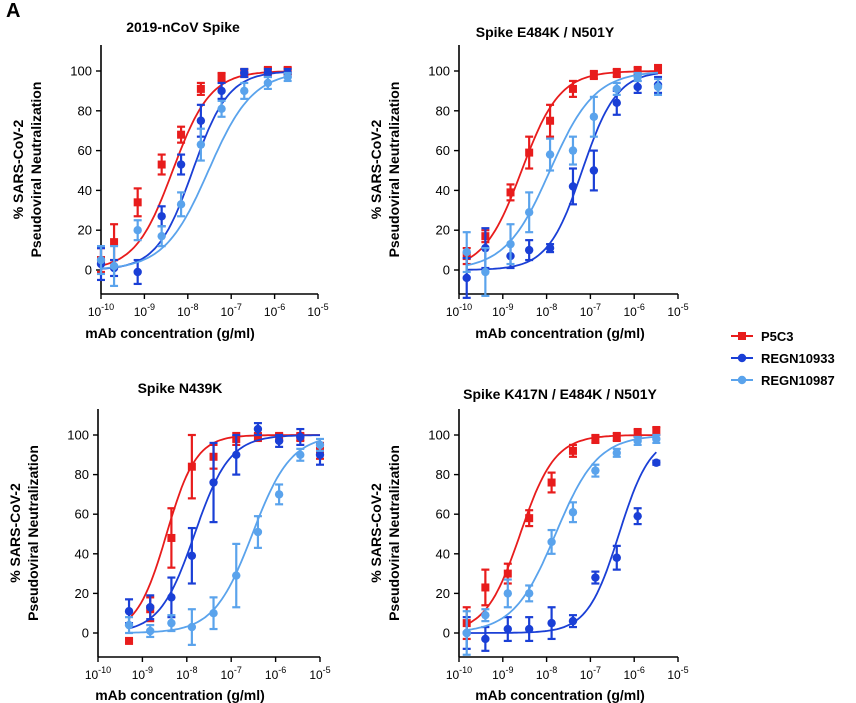 The height and width of the screenshot is (703, 856). I want to click on x-tick-label: 10⁻⁶, so click(634, 310).